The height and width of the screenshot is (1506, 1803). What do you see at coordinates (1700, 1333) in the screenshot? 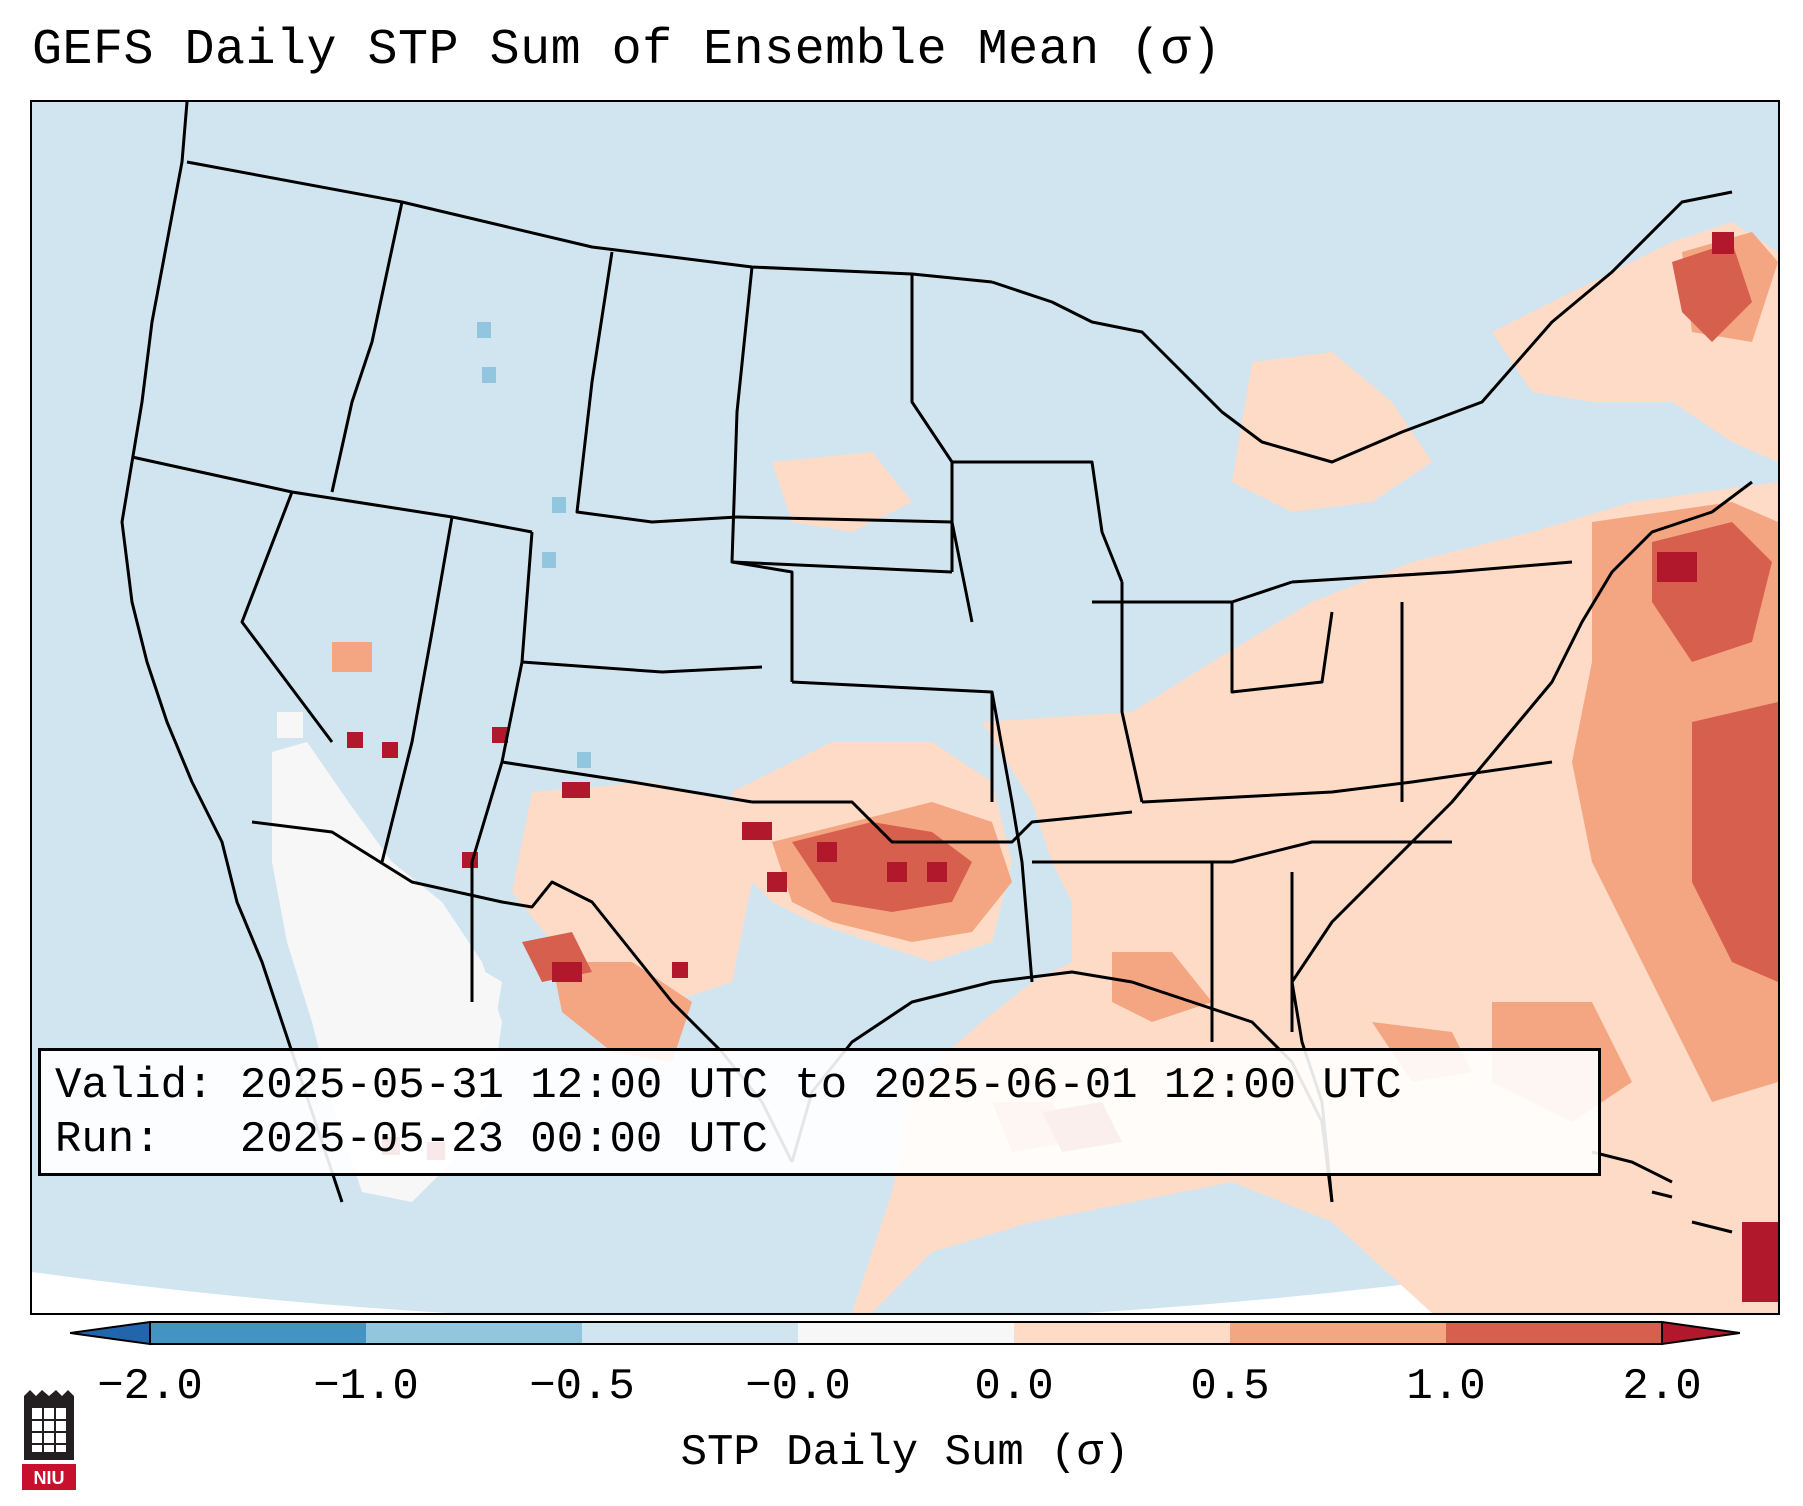
I see `colorbar-extend-high` at bounding box center [1700, 1333].